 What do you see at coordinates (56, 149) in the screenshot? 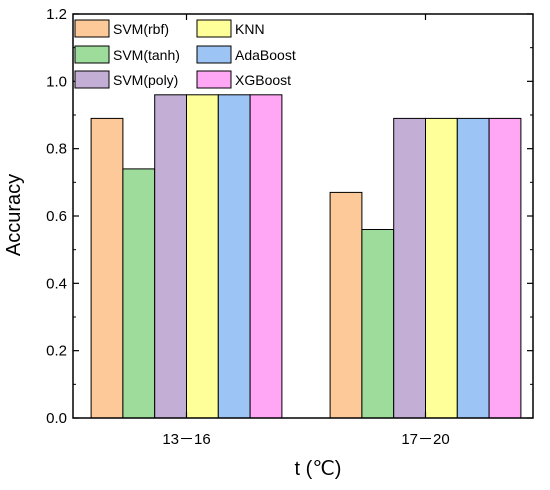
I see `y-tick-label: 0.8` at bounding box center [56, 149].